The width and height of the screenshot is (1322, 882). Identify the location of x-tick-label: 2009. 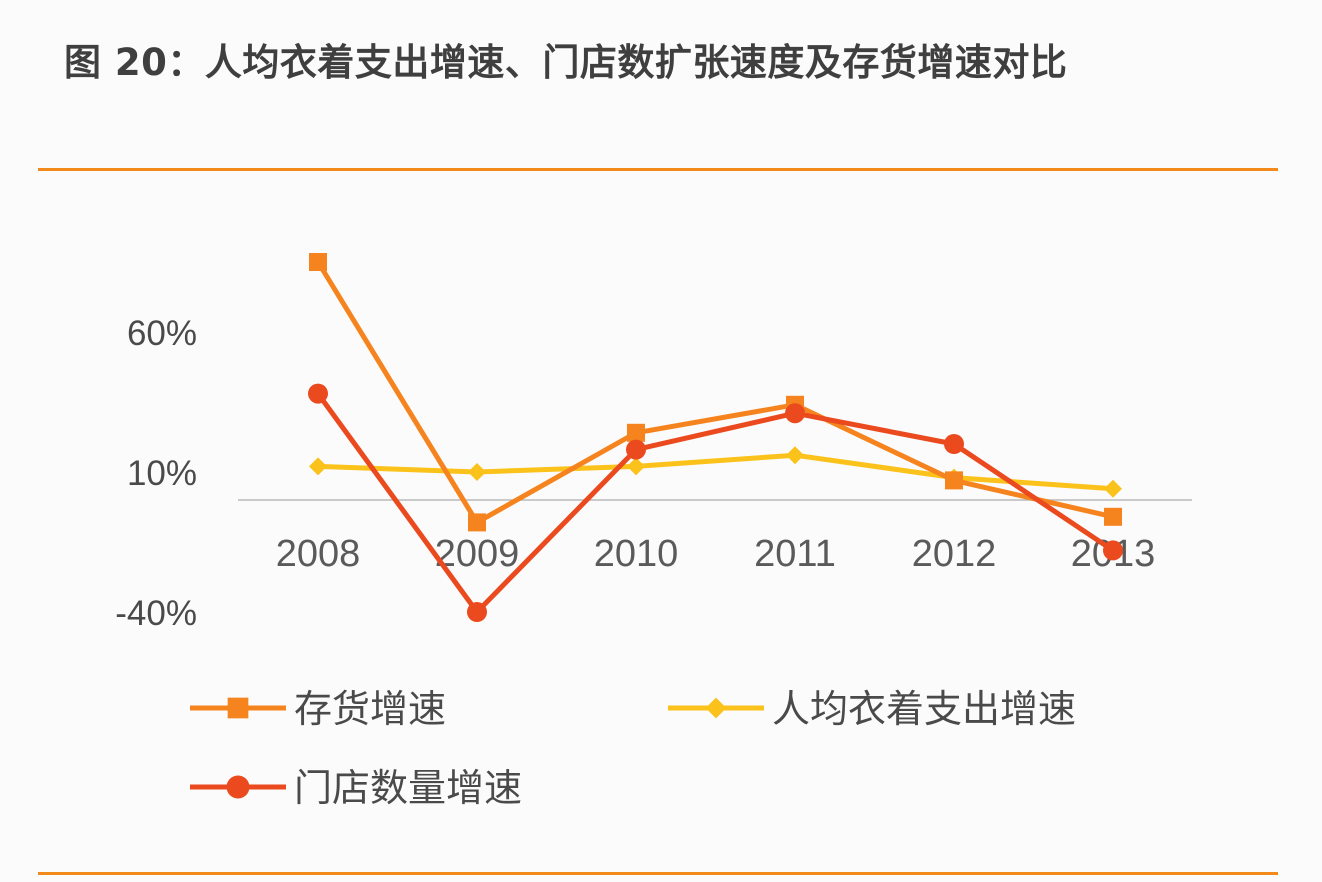
(477, 554).